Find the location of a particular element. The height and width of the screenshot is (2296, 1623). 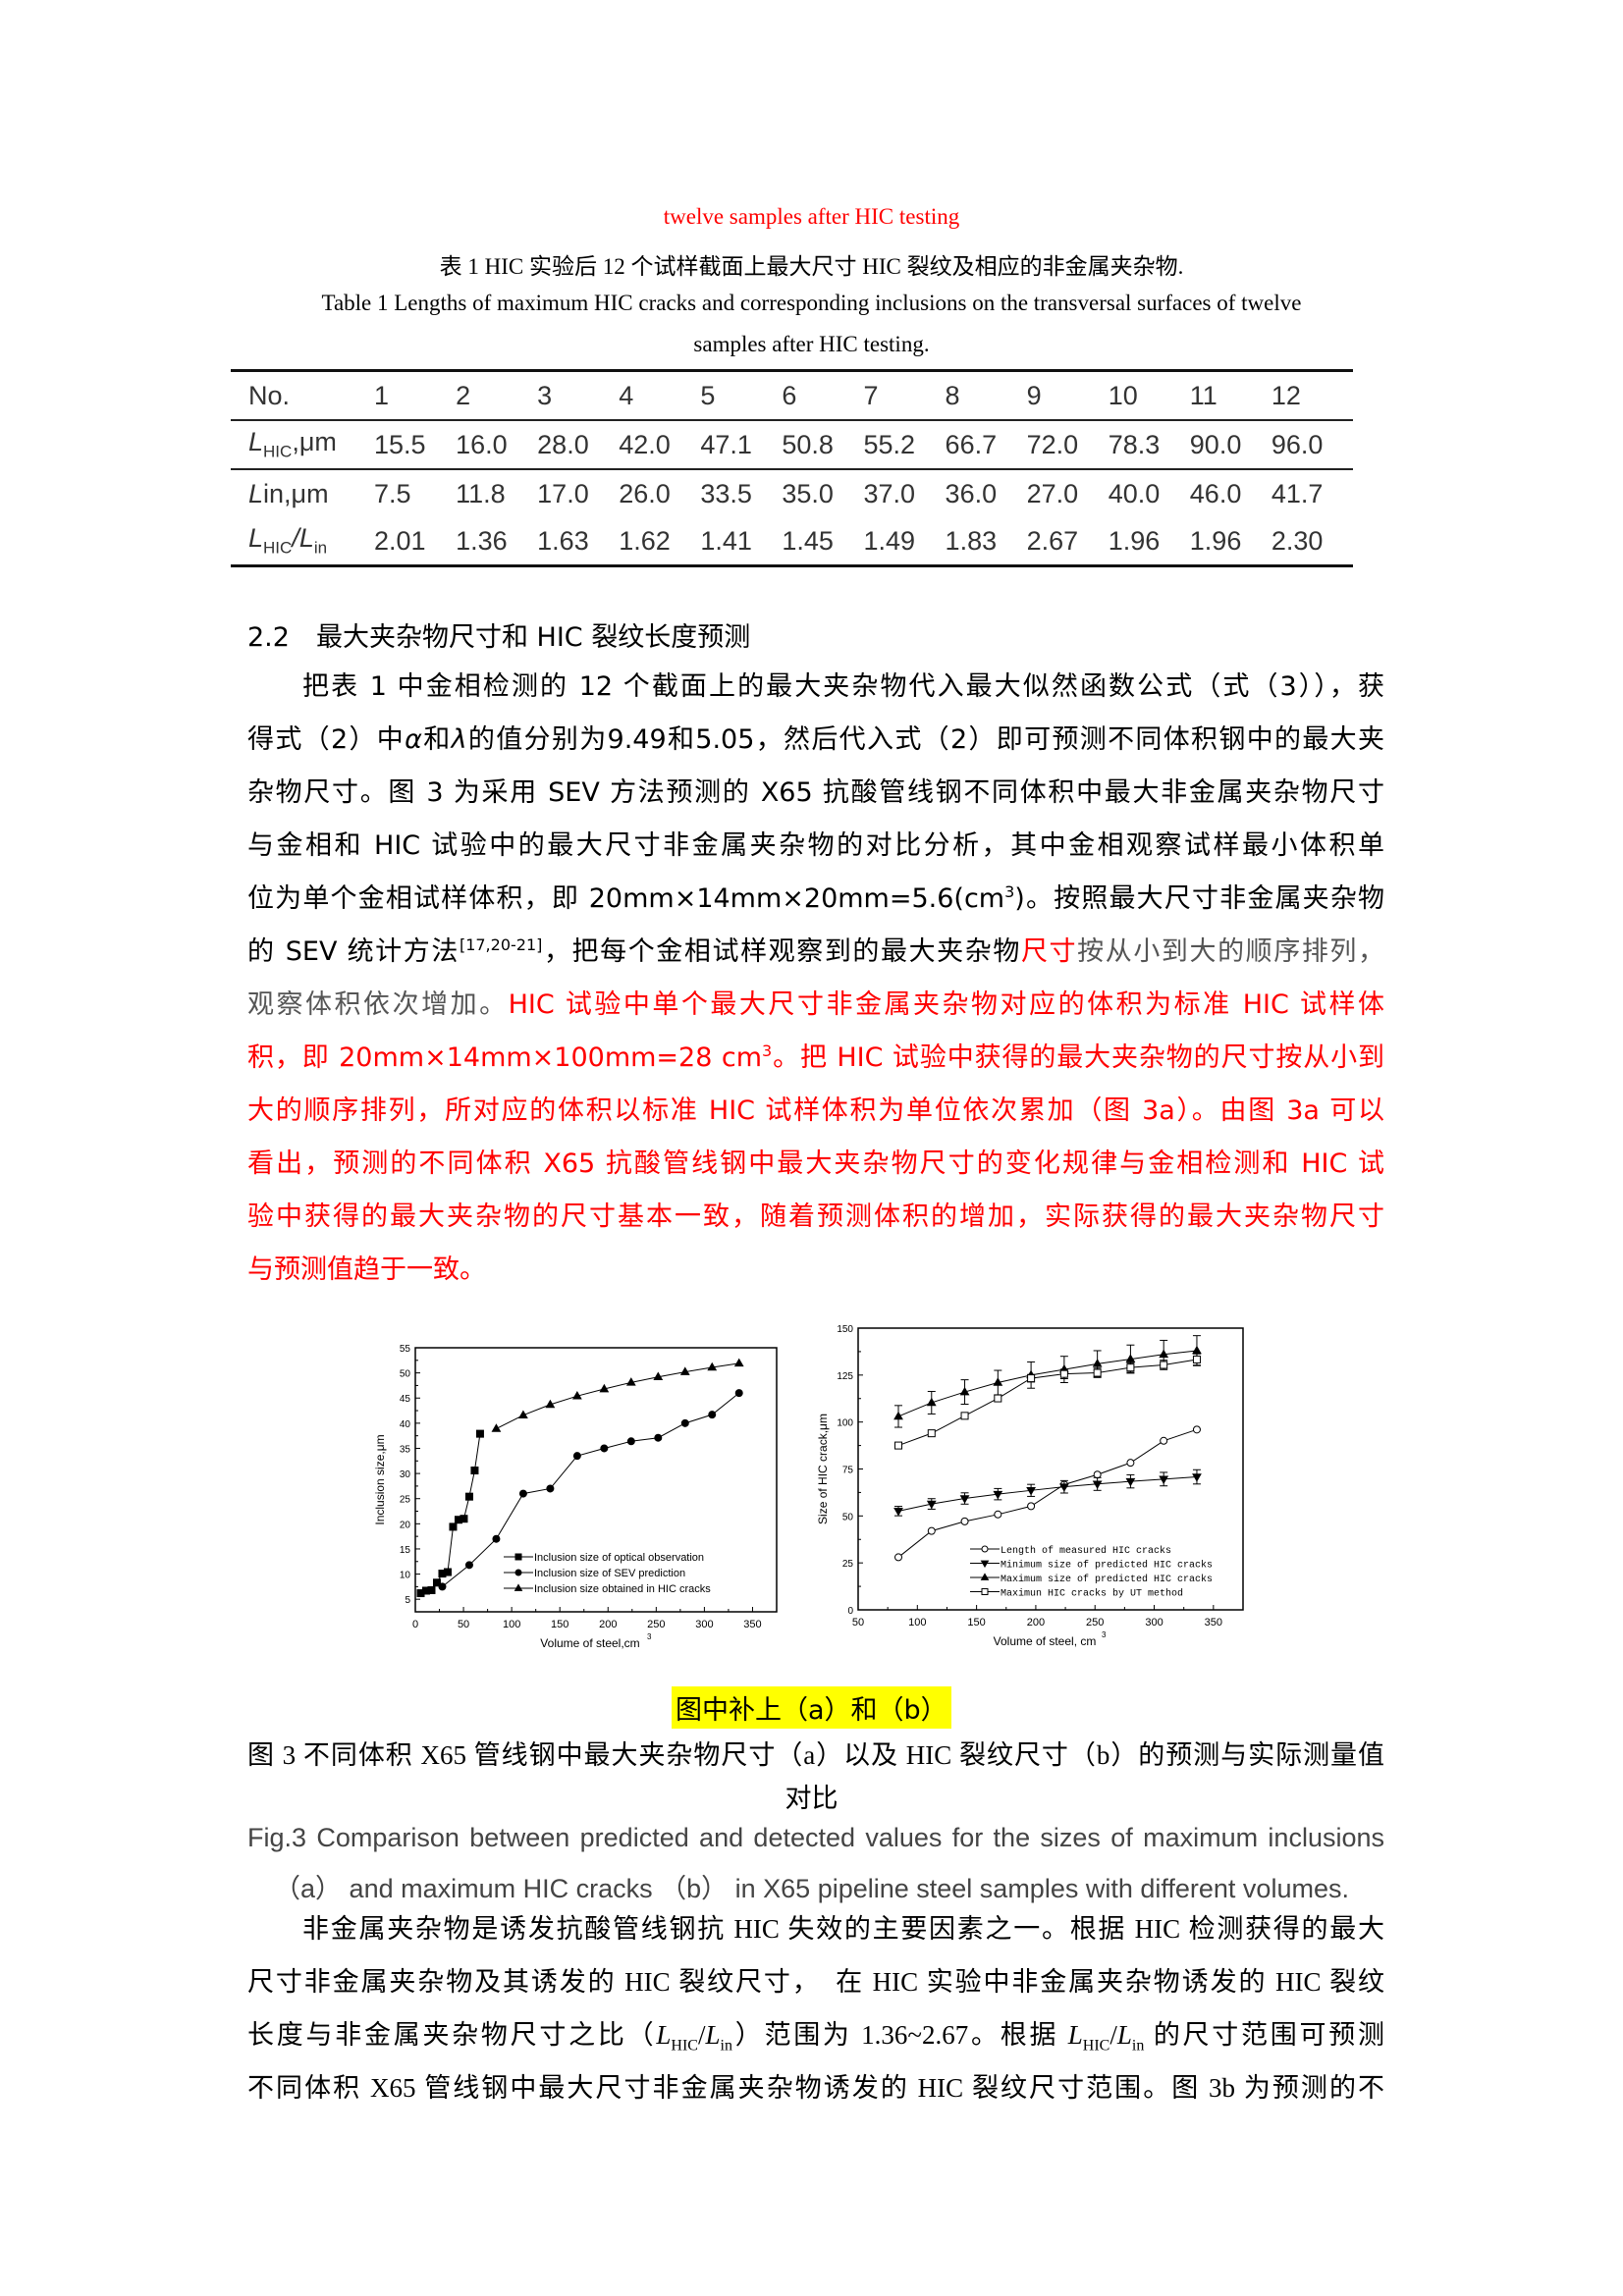

legend-label: Length of measured HIC cracks is located at coordinates (1086, 1551).